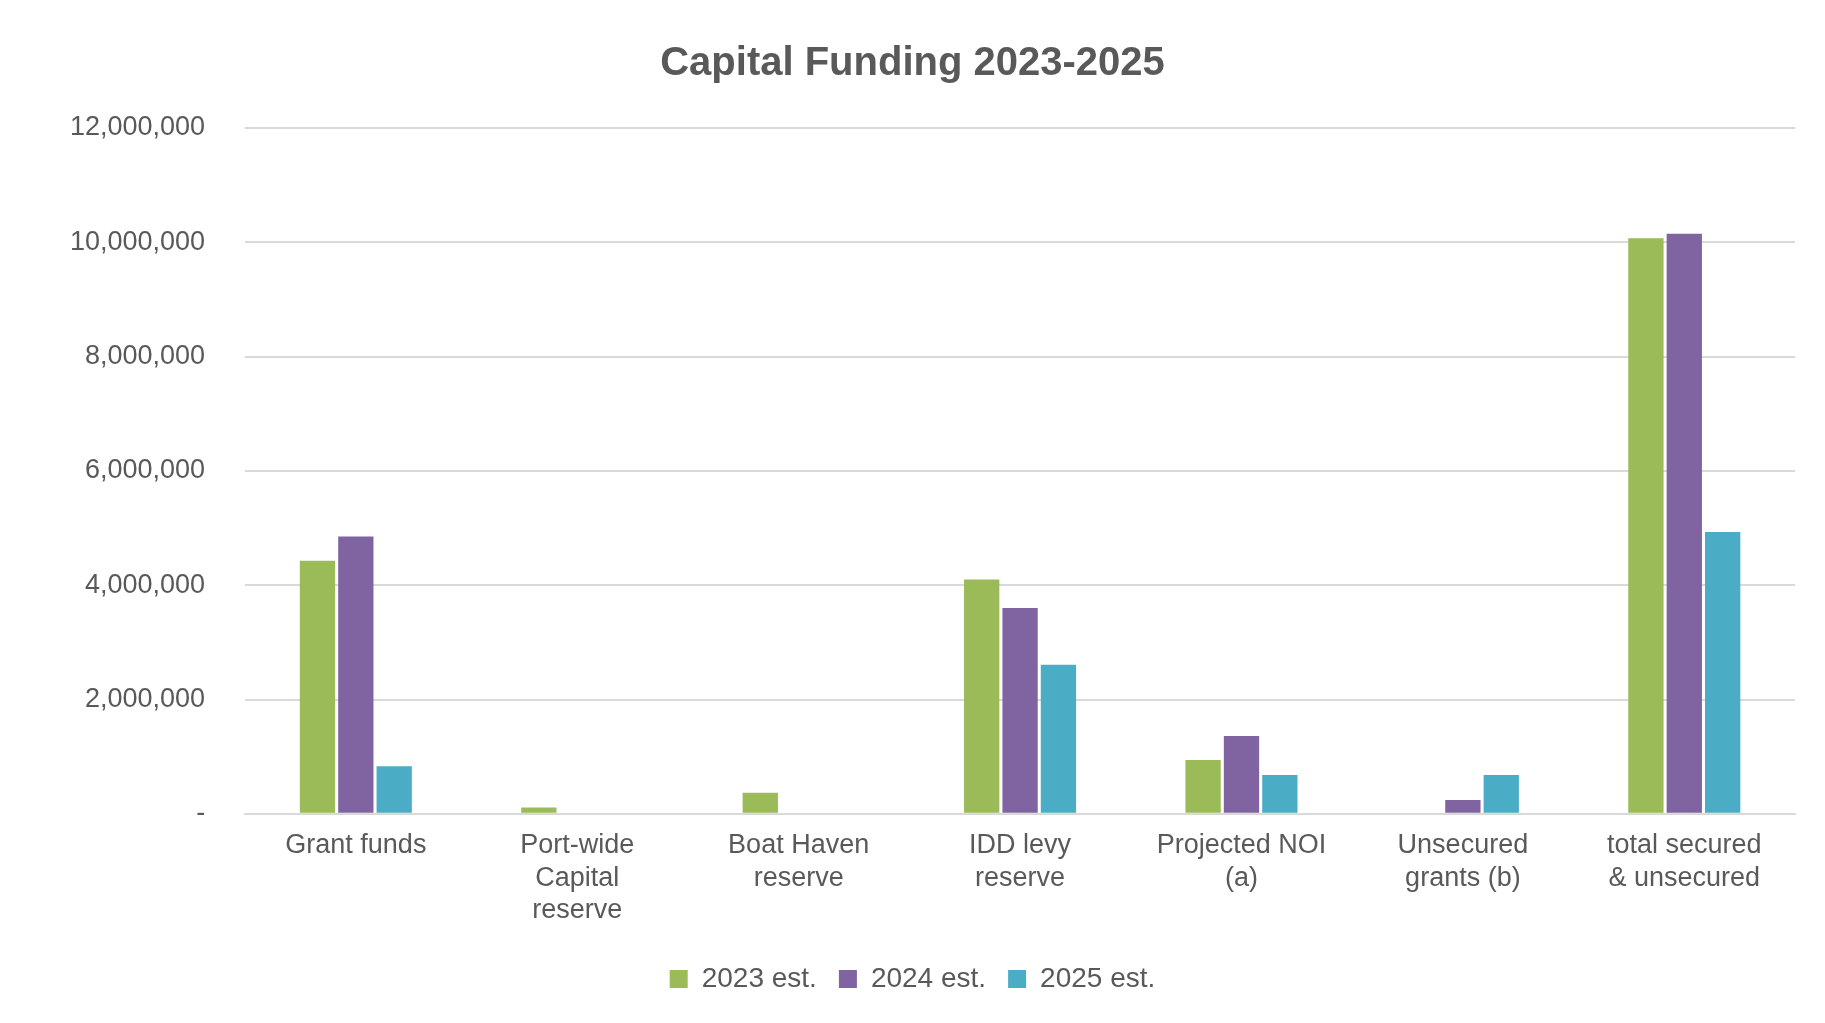 The width and height of the screenshot is (1825, 1023). What do you see at coordinates (1684, 860) in the screenshot?
I see `x-tick-label: total secured & unsecured` at bounding box center [1684, 860].